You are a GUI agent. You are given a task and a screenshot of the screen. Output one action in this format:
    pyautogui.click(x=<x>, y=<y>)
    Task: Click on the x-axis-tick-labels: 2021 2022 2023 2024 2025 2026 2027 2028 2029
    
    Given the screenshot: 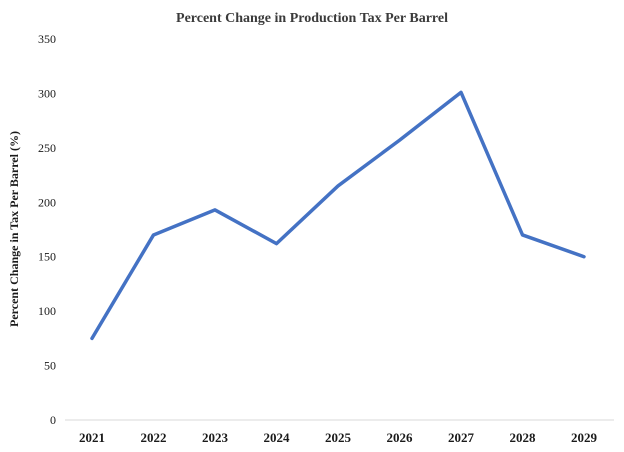 What is the action you would take?
    pyautogui.click(x=338, y=437)
    